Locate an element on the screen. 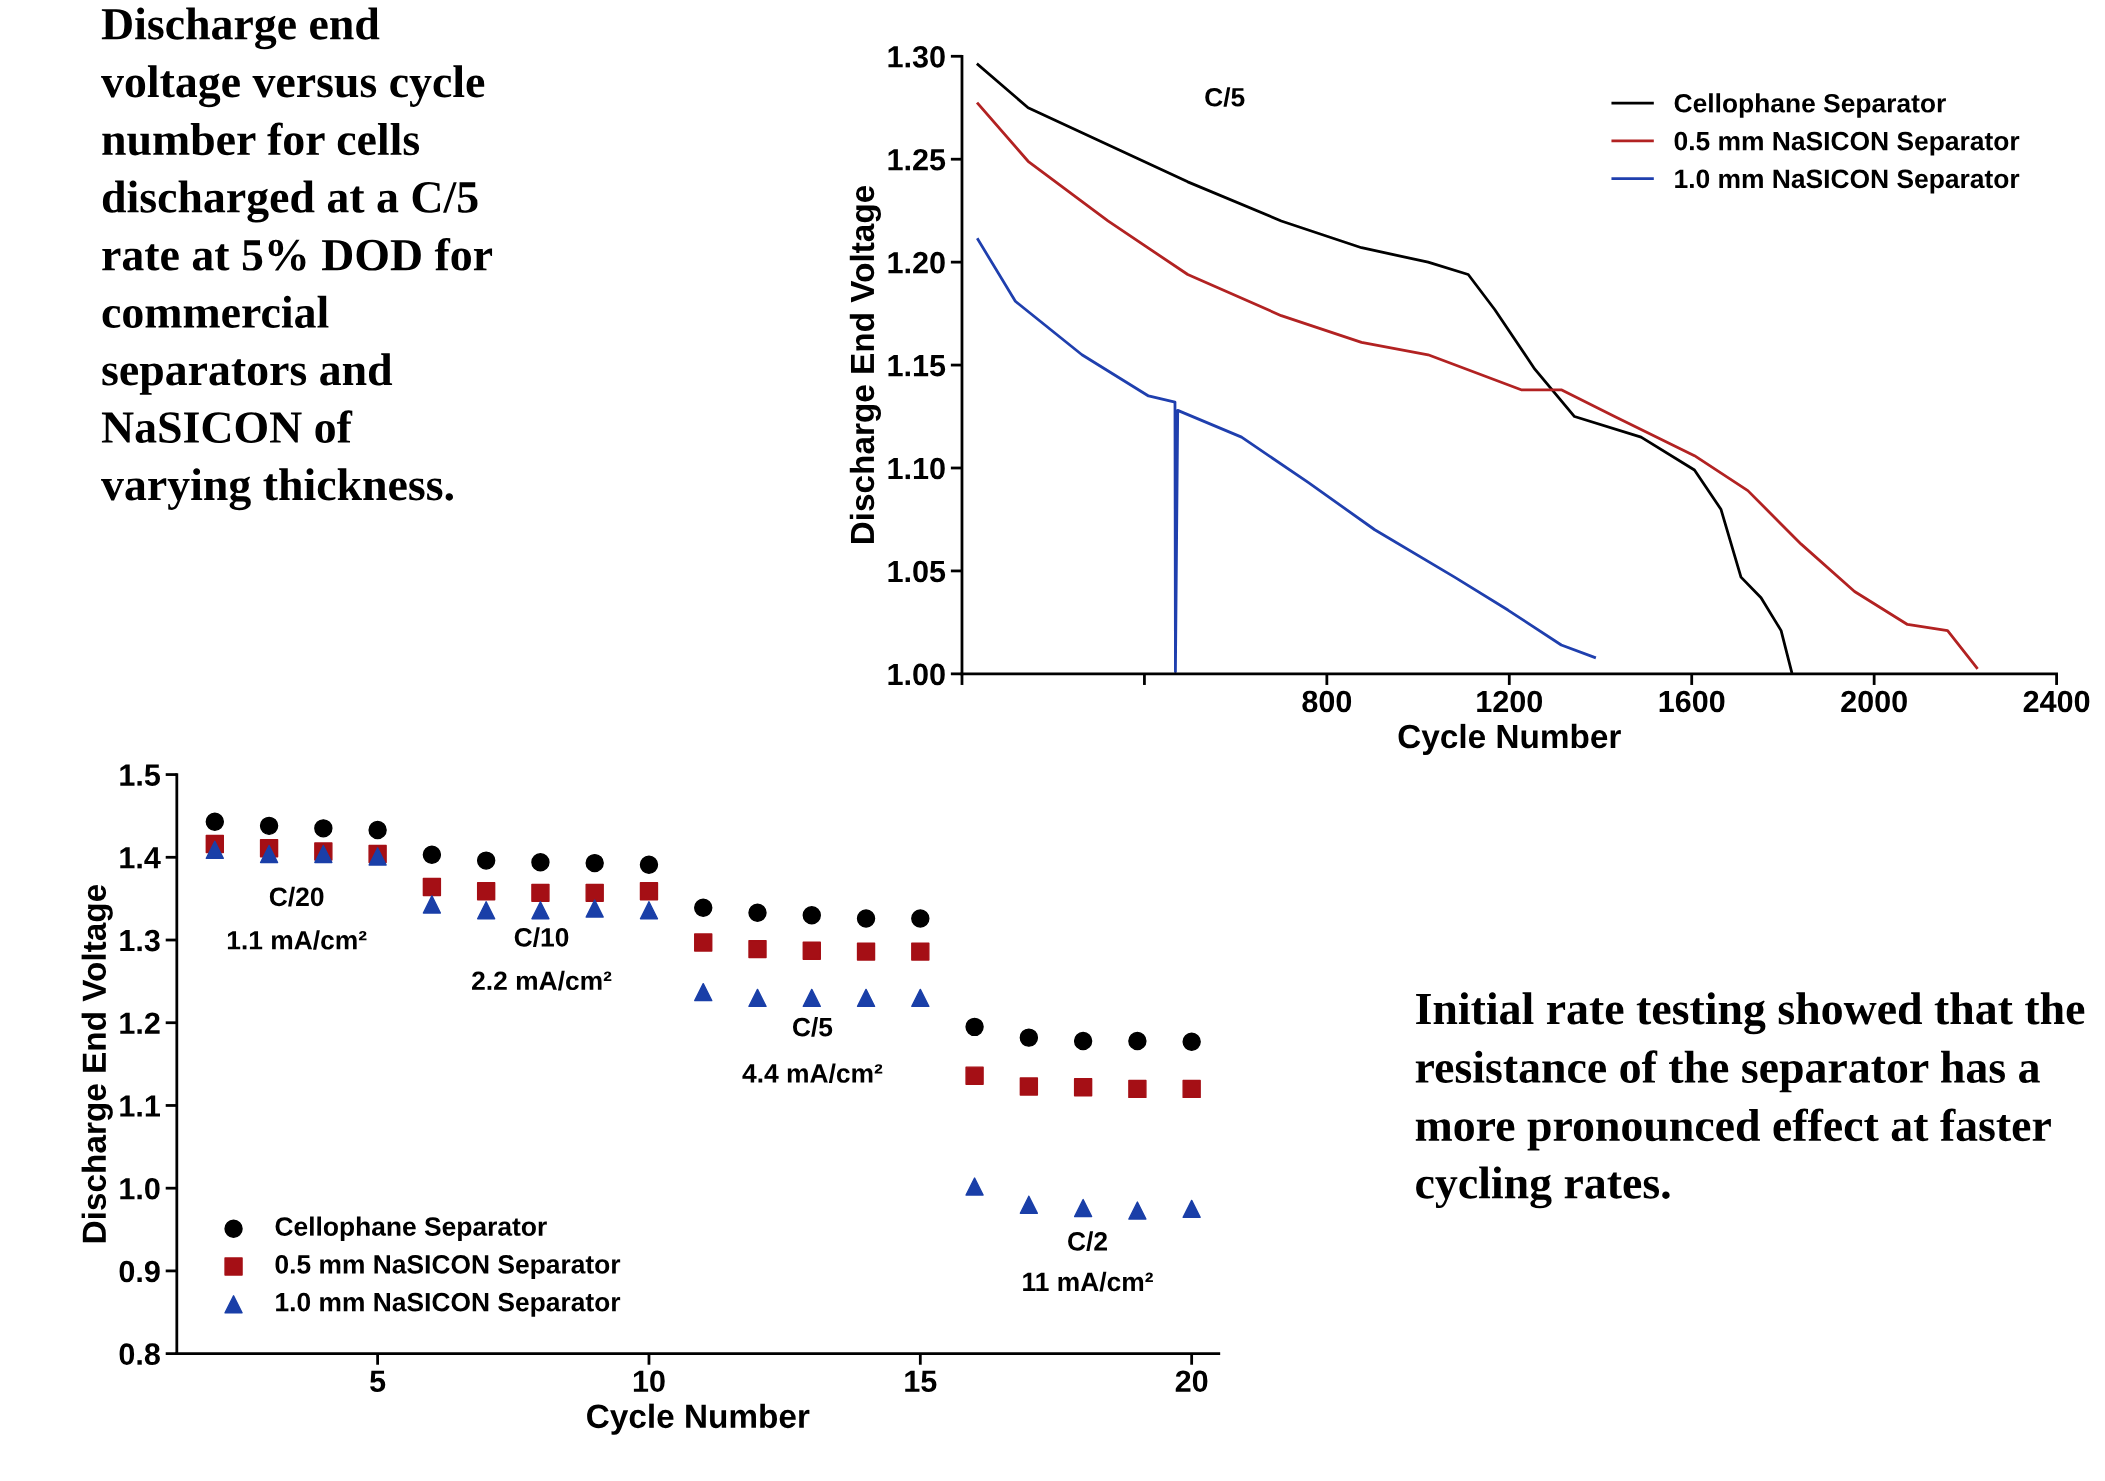 This screenshot has width=2105, height=1481. y-tick-label: 0.9 is located at coordinates (139, 1271).